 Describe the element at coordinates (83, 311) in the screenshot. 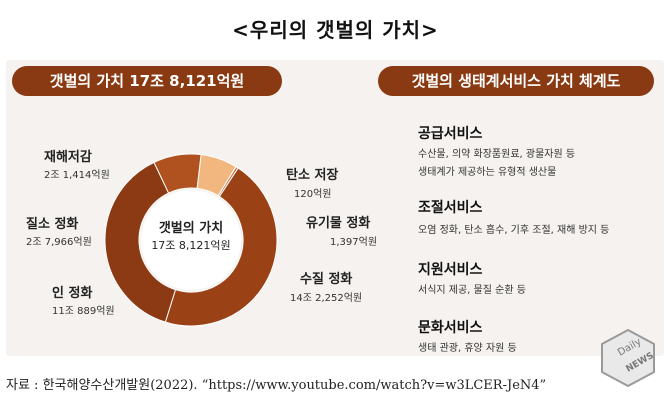

I see `value-phosphorus: 11조 889억원` at that location.